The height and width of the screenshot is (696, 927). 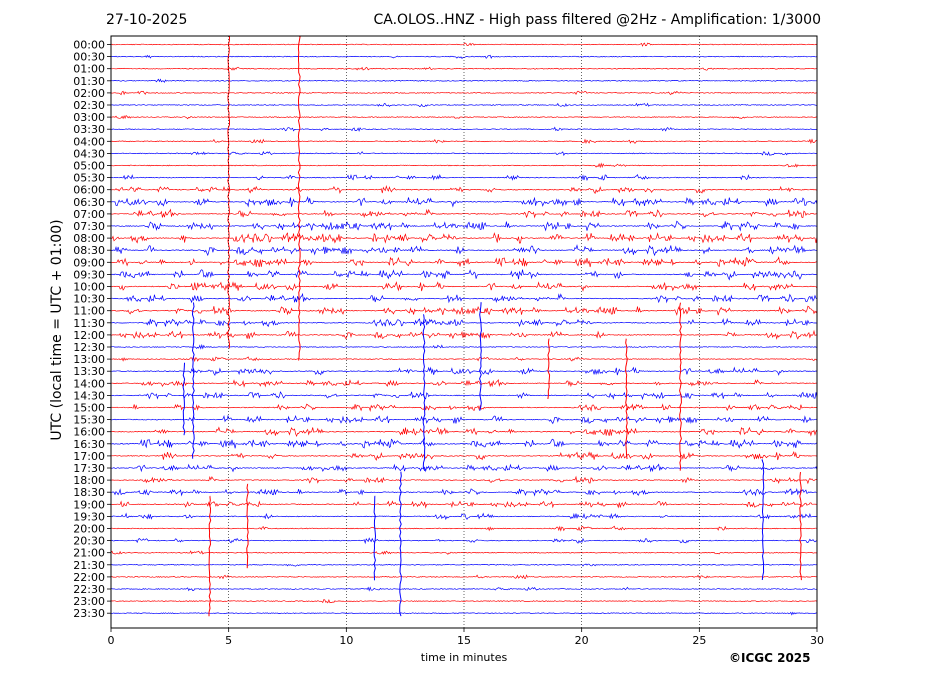 I want to click on y-tick-label: 00:30, so click(x=89, y=57).